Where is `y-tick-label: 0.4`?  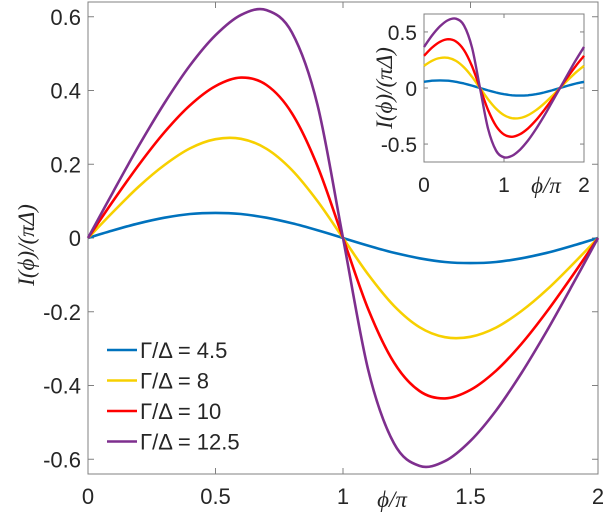
y-tick-label: 0.4 is located at coordinates (65, 91).